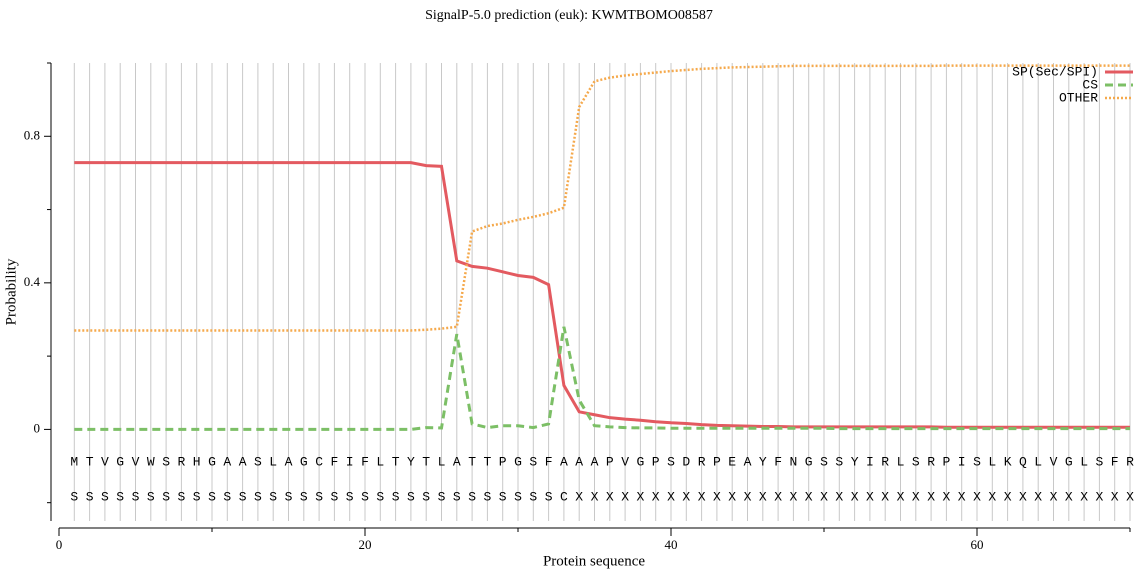 Image resolution: width=1139 pixels, height=572 pixels. I want to click on residue: H, so click(197, 461).